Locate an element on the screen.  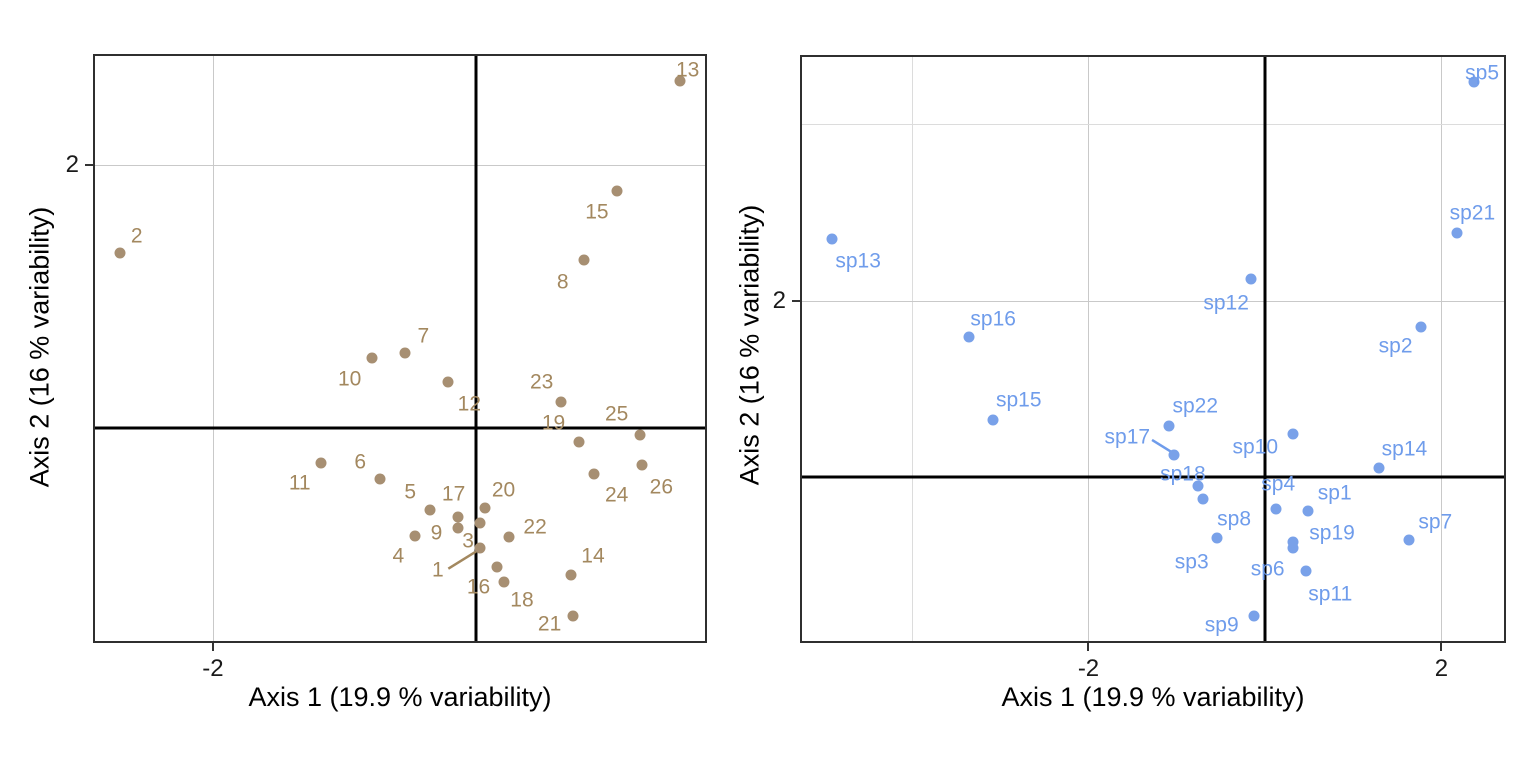
data-point-sp12 is located at coordinates (1251, 279).